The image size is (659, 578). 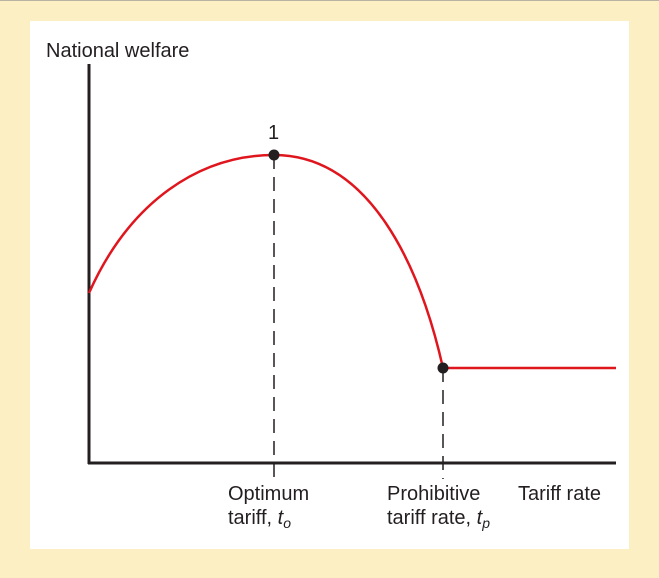 What do you see at coordinates (287, 523) in the screenshot?
I see `optimum-sub: o` at bounding box center [287, 523].